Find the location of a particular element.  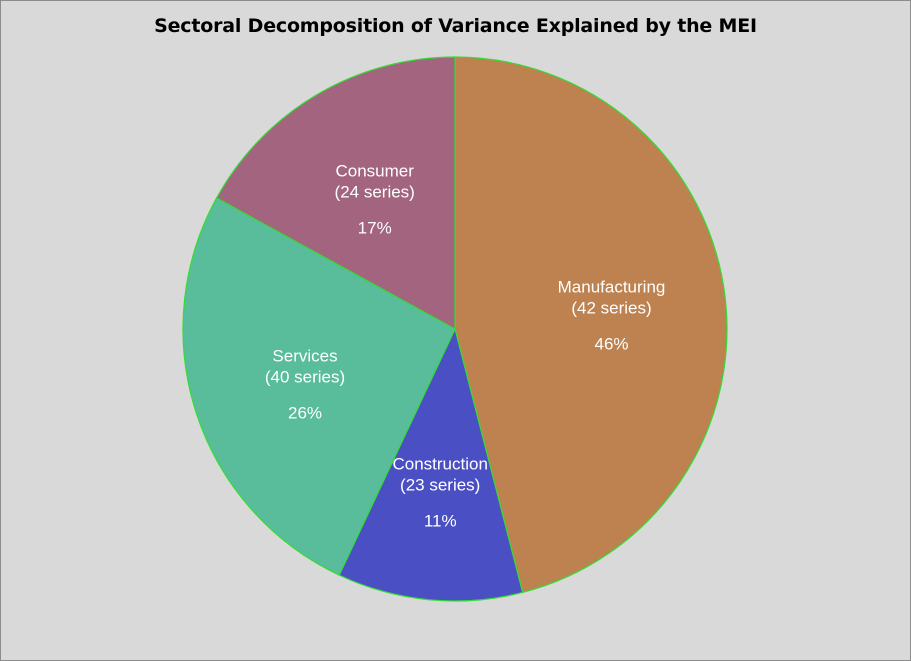

slice-label-construction: Construction is located at coordinates (439, 464).